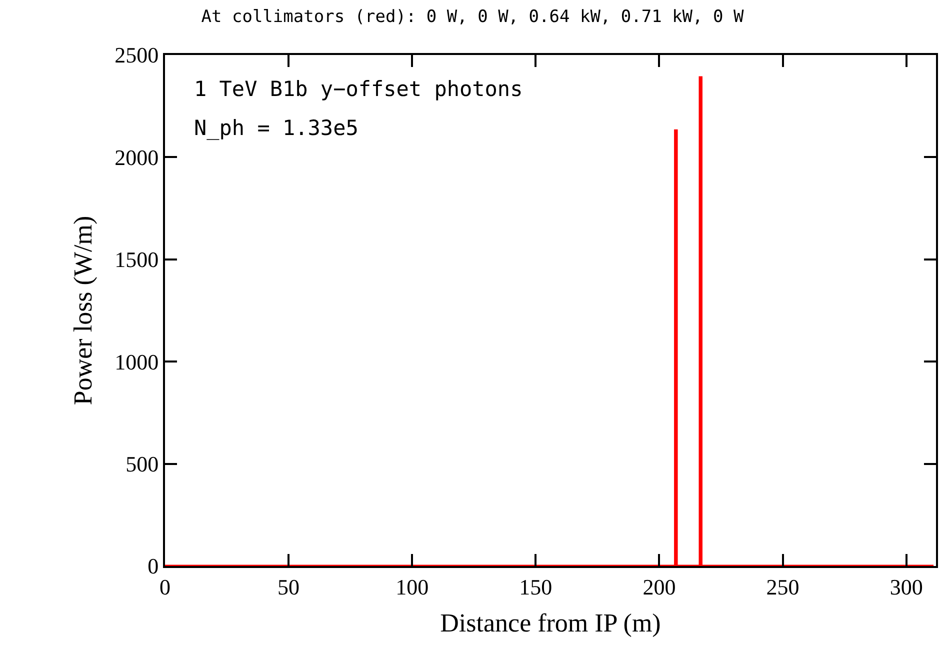  I want to click on annotation: N_ph = 1.33e5, so click(276, 128).